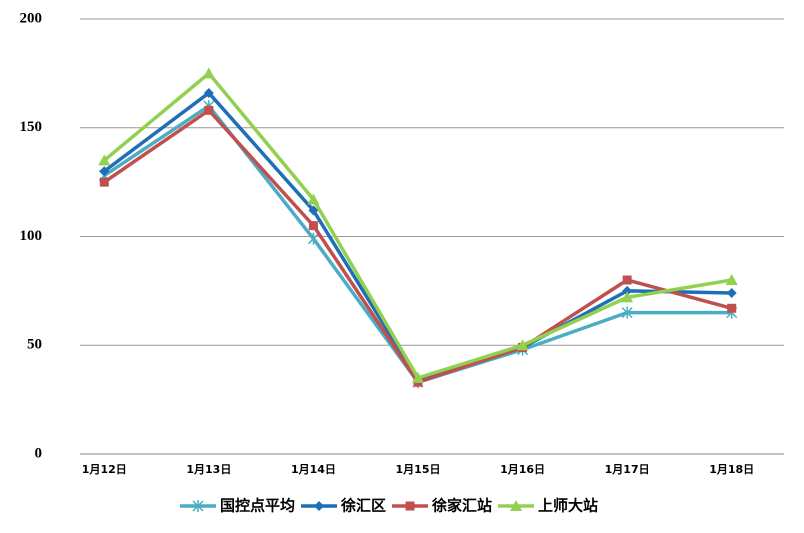 The width and height of the screenshot is (804, 533). Describe the element at coordinates (104, 469) in the screenshot. I see `x-tick-label: 1月12日` at that location.